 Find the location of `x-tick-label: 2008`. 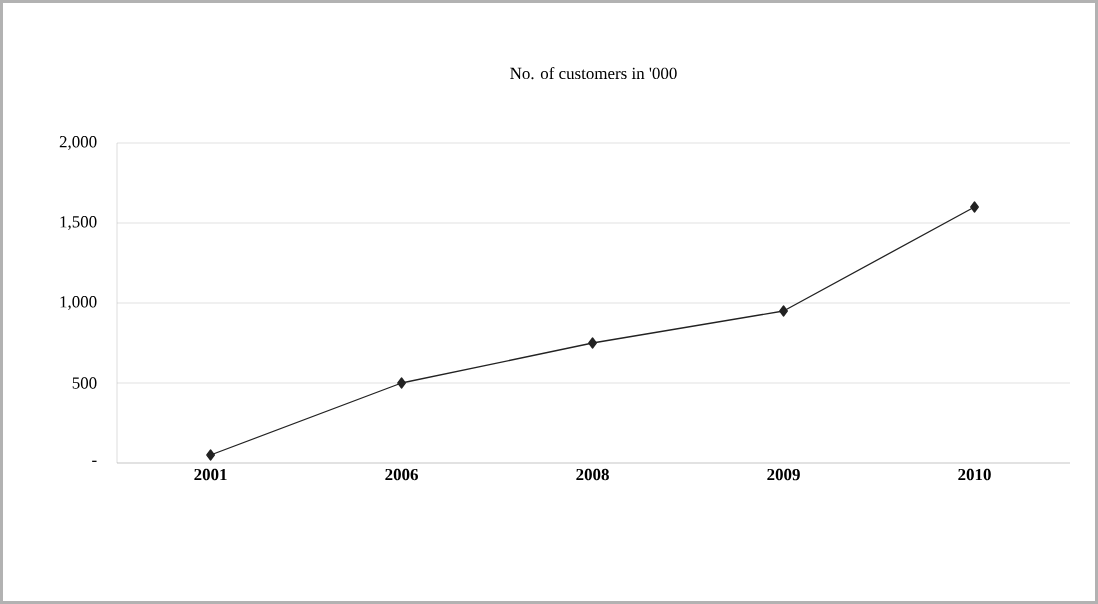

x-tick-label: 2008 is located at coordinates (592, 474).